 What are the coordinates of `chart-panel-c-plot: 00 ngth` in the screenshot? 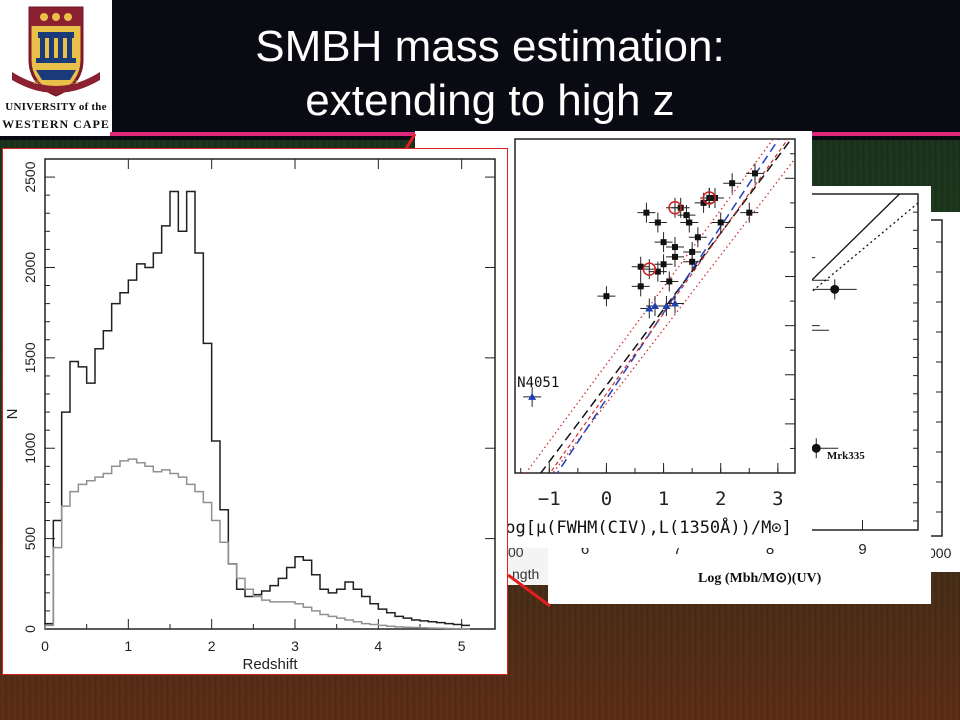 It's located at (523, 563).